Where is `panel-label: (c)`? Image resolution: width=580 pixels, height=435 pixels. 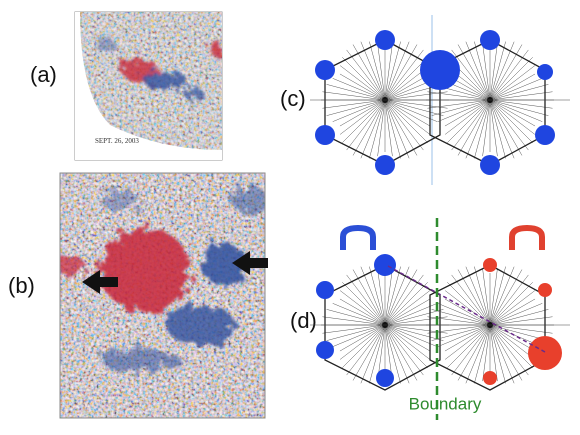
panel-label: (c) is located at coordinates (293, 98).